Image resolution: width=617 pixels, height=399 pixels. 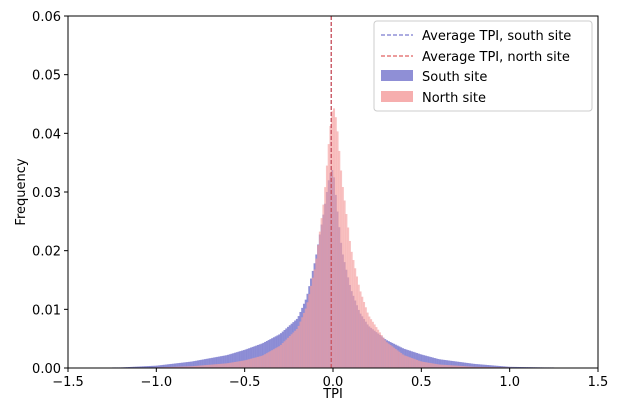 I want to click on legend-south-label: South site, so click(x=454, y=77).